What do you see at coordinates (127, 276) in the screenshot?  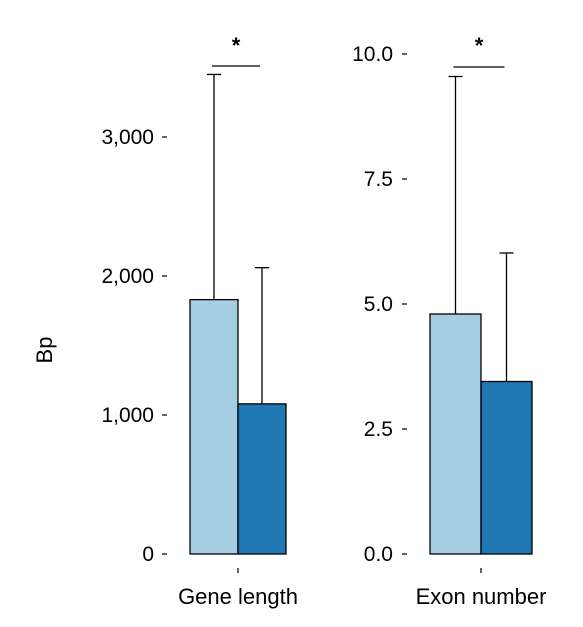 I see `y-tick-label: 2,000` at bounding box center [127, 276].